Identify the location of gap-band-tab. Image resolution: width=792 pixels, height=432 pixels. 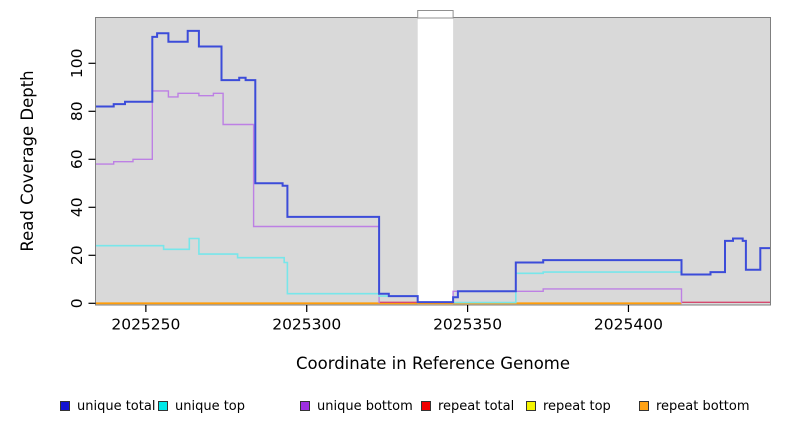
(435, 14).